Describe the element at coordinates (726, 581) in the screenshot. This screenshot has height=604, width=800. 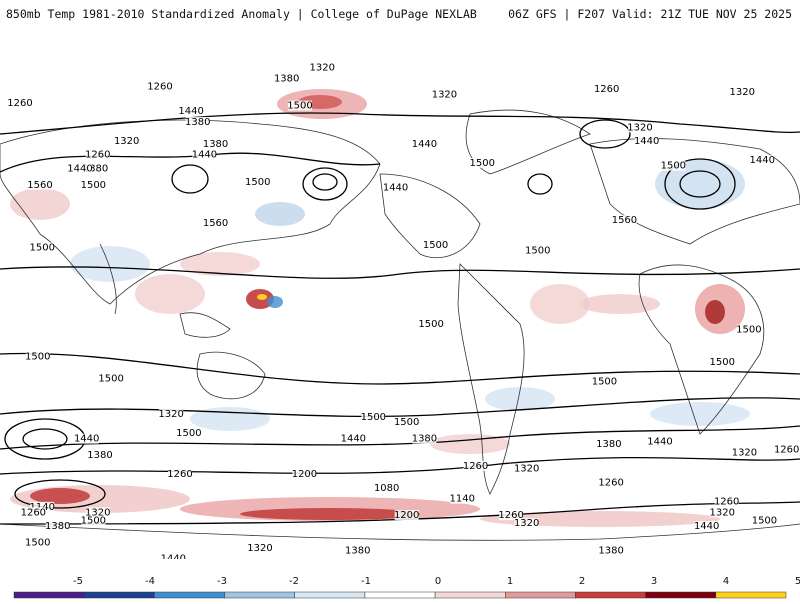
I see `legend-tick-label: 4` at that location.